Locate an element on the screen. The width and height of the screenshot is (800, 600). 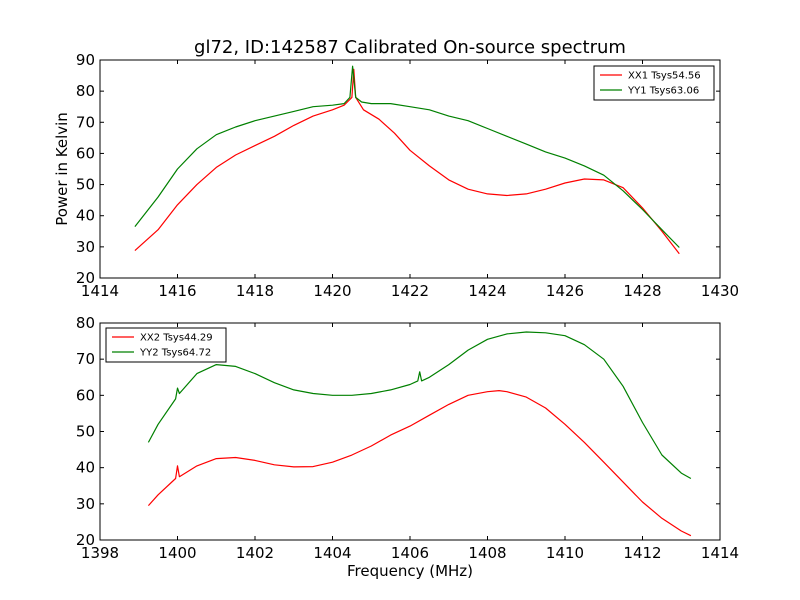
x-tick-label: 1408 is located at coordinates (487, 553).